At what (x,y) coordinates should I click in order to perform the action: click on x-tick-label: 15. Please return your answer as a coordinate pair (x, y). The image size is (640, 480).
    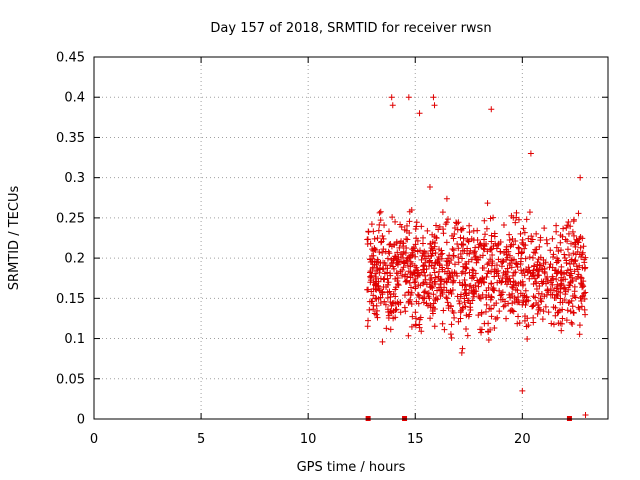
    Looking at the image, I should click on (415, 439).